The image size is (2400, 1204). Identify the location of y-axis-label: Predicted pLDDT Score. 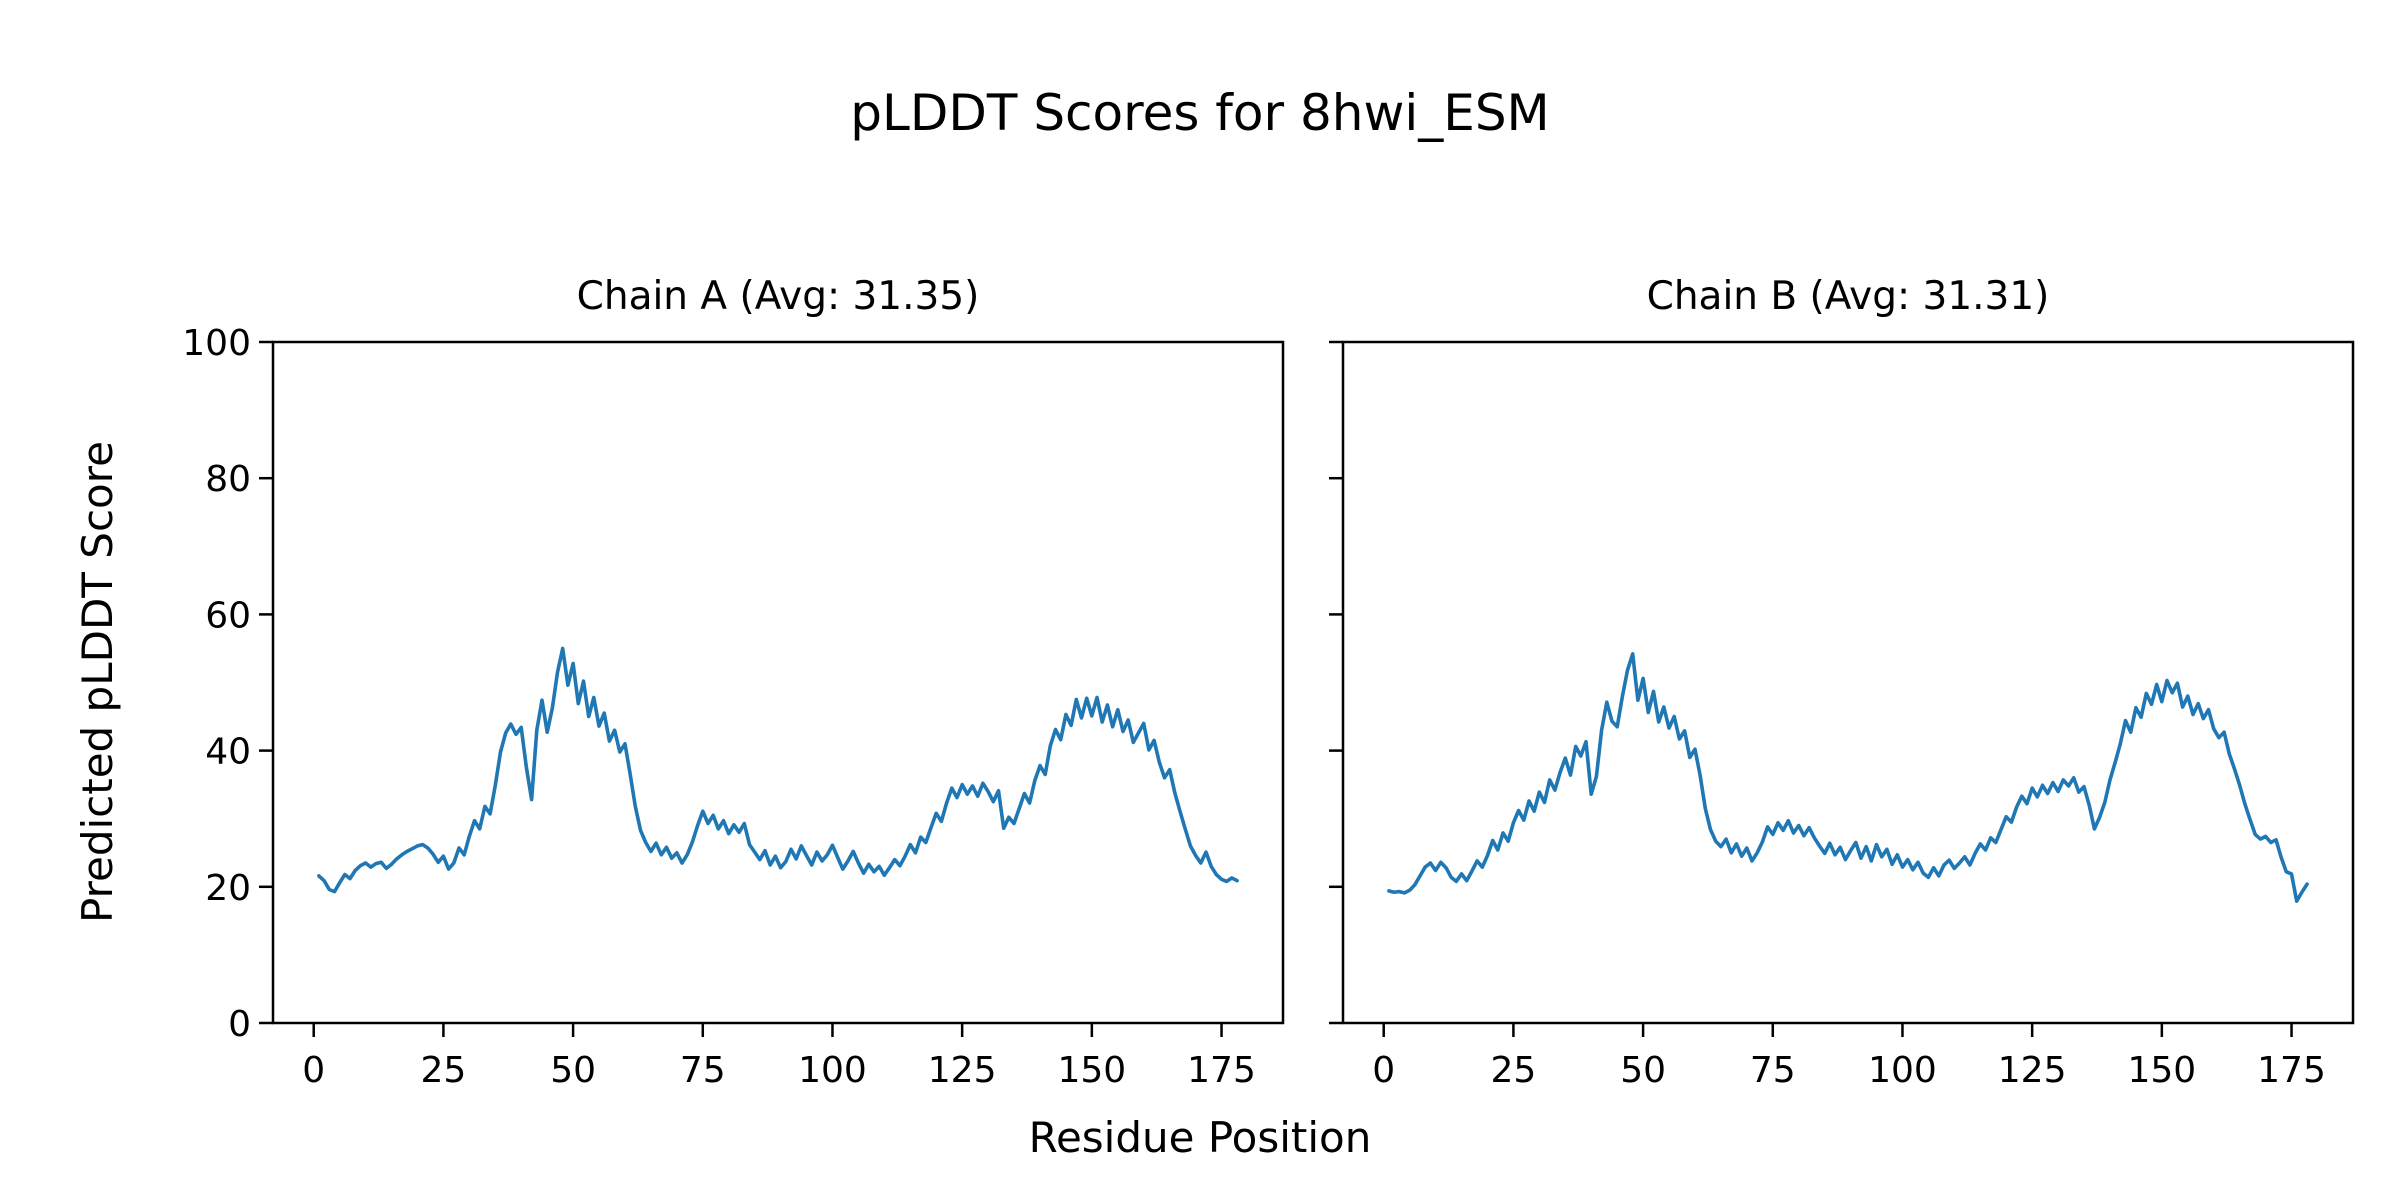
(97, 682).